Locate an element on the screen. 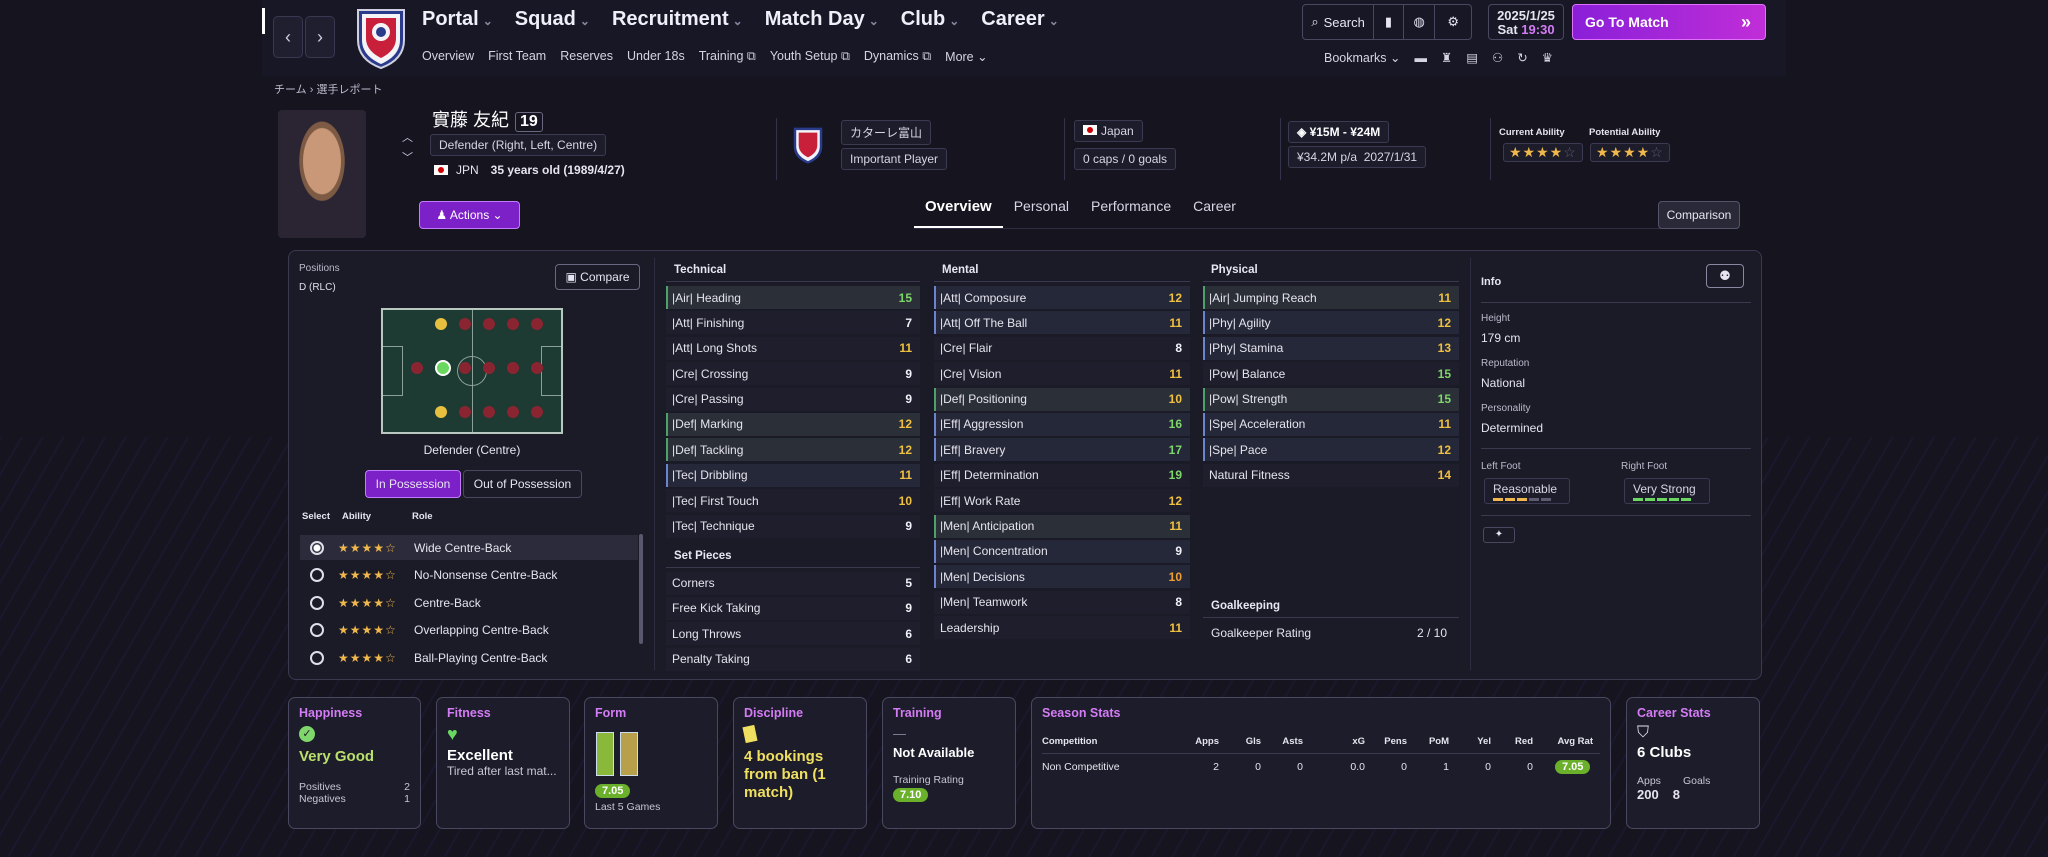 The image size is (2048, 857). club-crest-small-icon is located at coordinates (808, 145).